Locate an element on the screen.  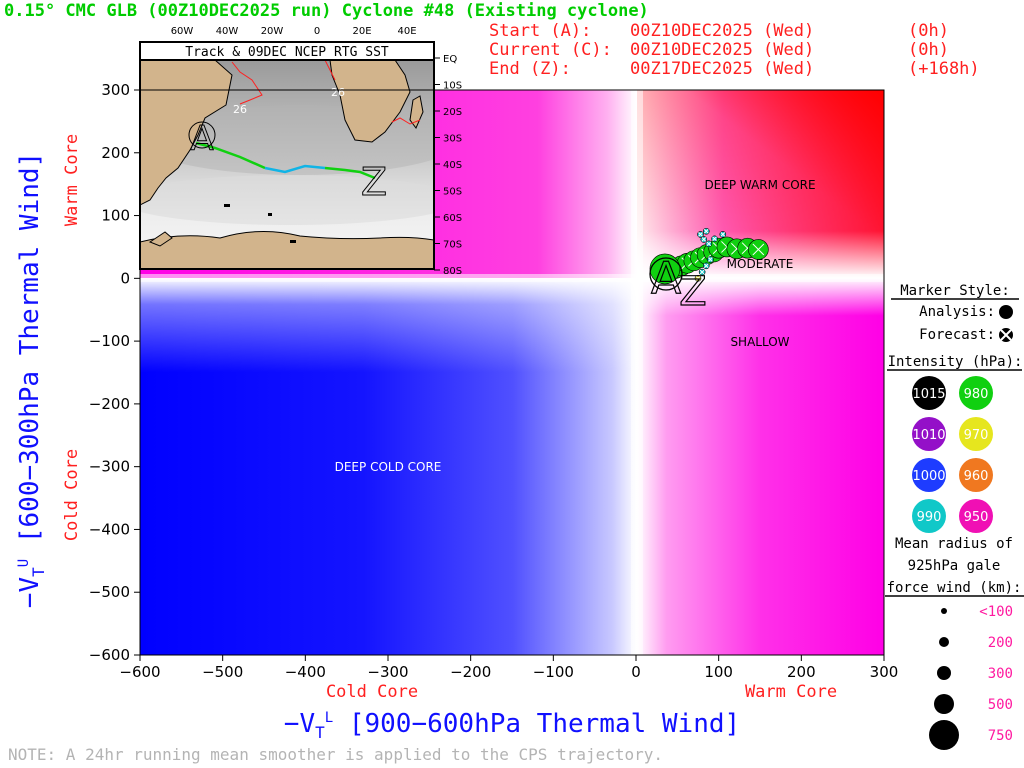
legend-analysis-marker is located at coordinates (1006, 312).